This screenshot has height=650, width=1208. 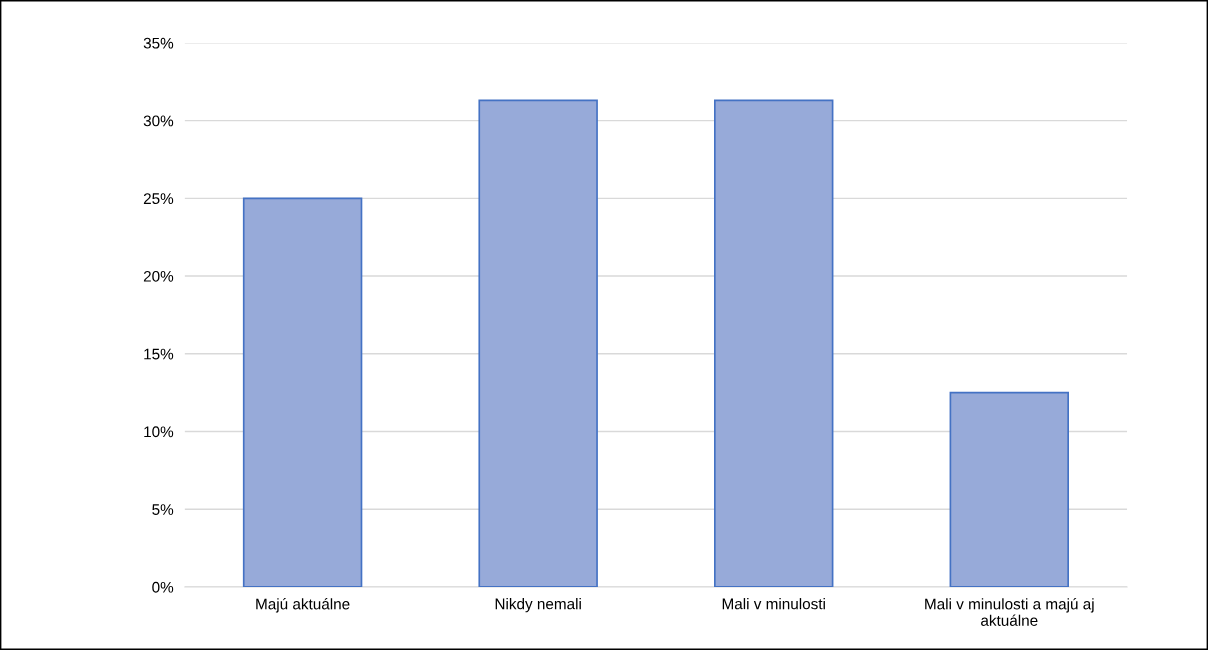 What do you see at coordinates (773, 604) in the screenshot?
I see `x-tick-label: Mali v minulosti` at bounding box center [773, 604].